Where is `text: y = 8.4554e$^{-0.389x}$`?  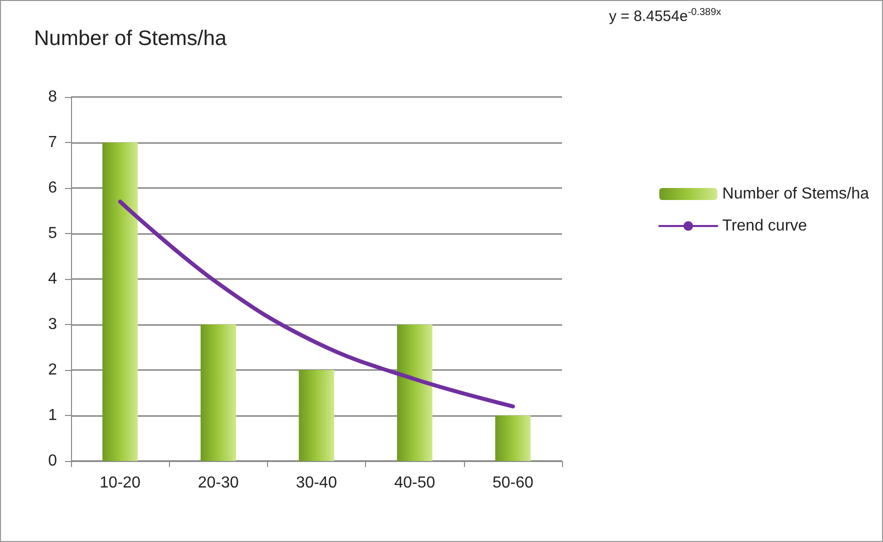
text: y = 8.4554e$^{-0.389x}$ is located at coordinates (665, 16).